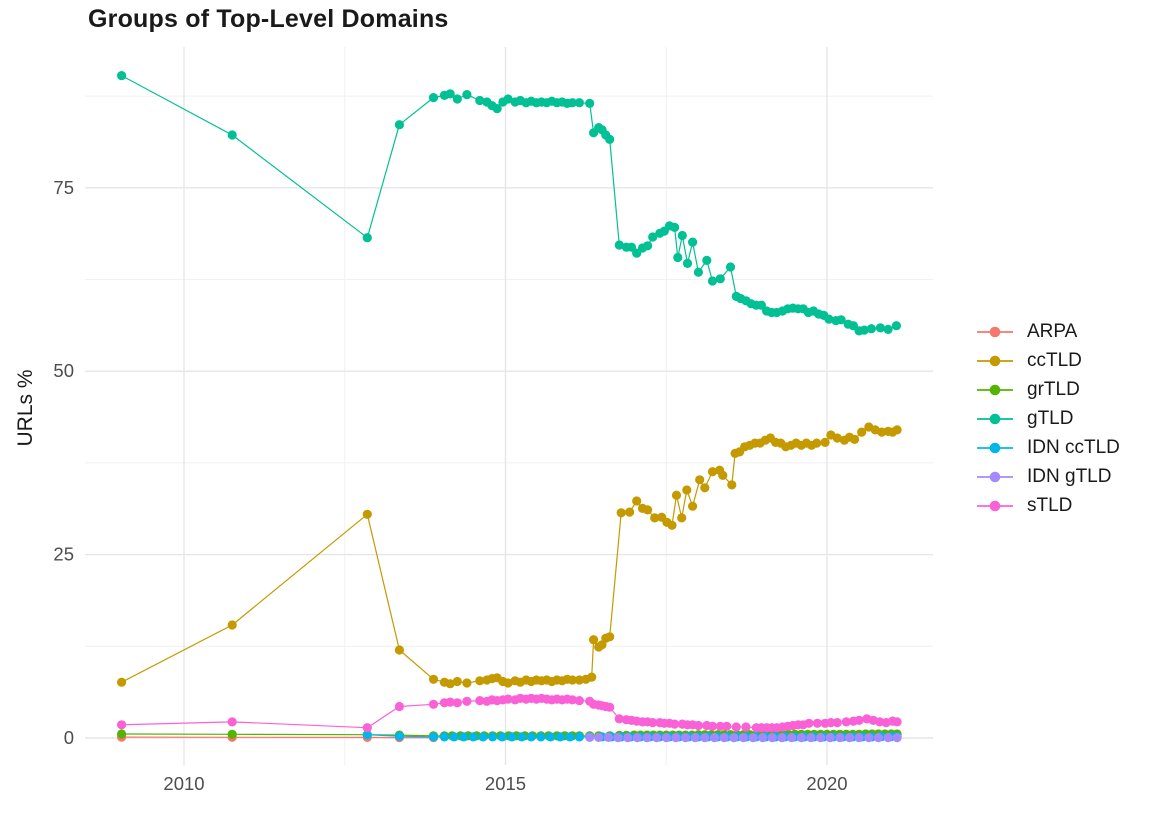  What do you see at coordinates (1053, 389) in the screenshot?
I see `legend-label: grTLD` at bounding box center [1053, 389].